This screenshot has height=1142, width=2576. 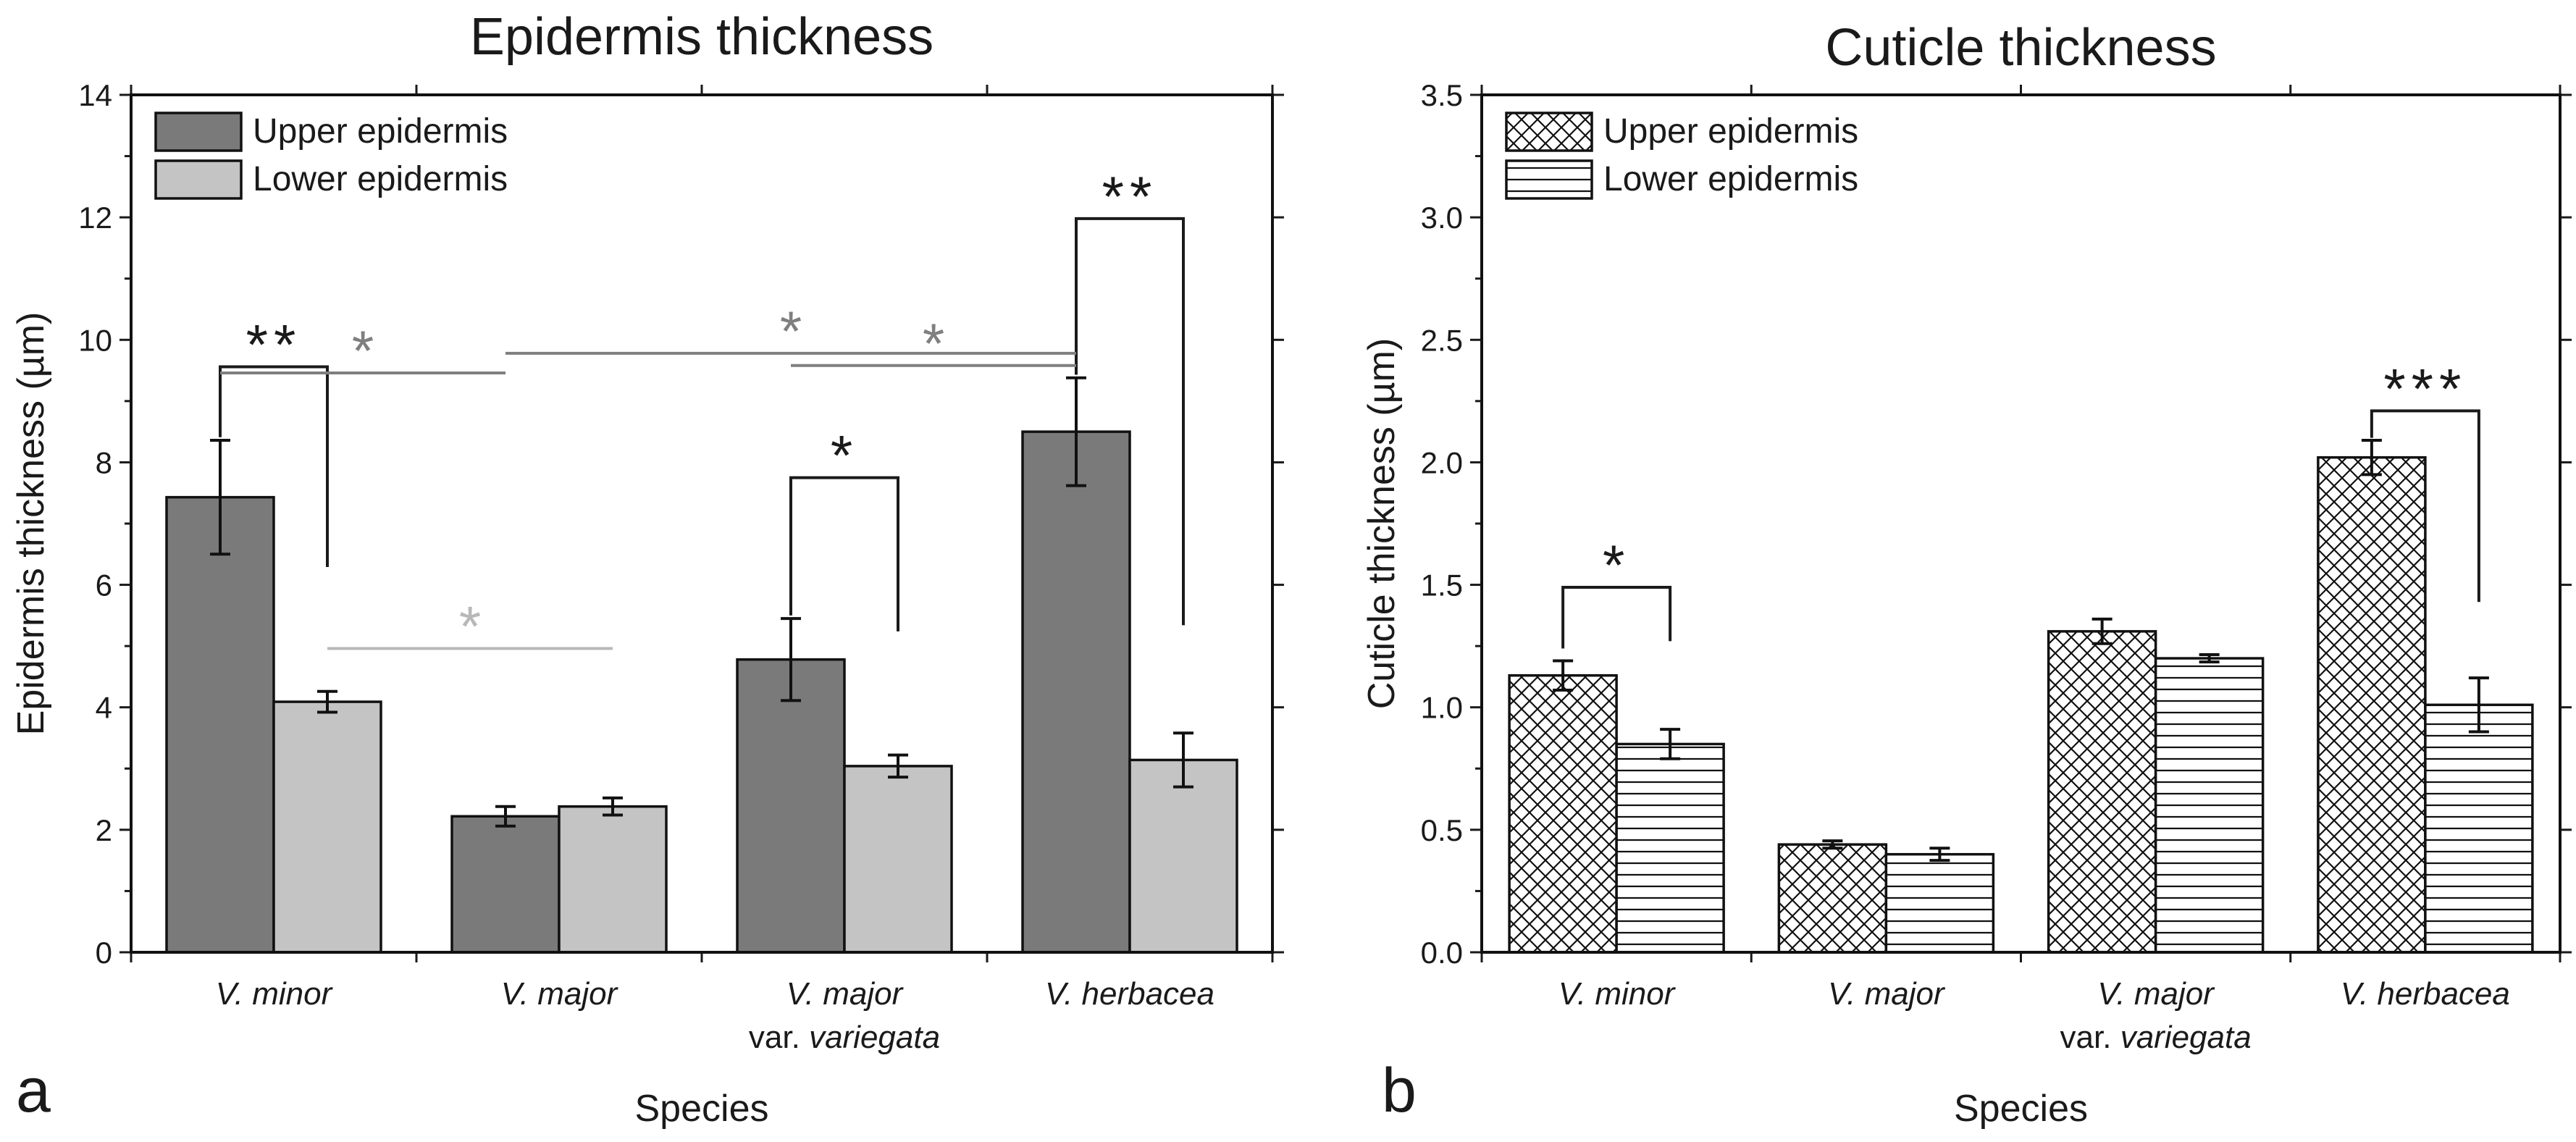 I want to click on y-tick-label: 8, so click(x=104, y=462).